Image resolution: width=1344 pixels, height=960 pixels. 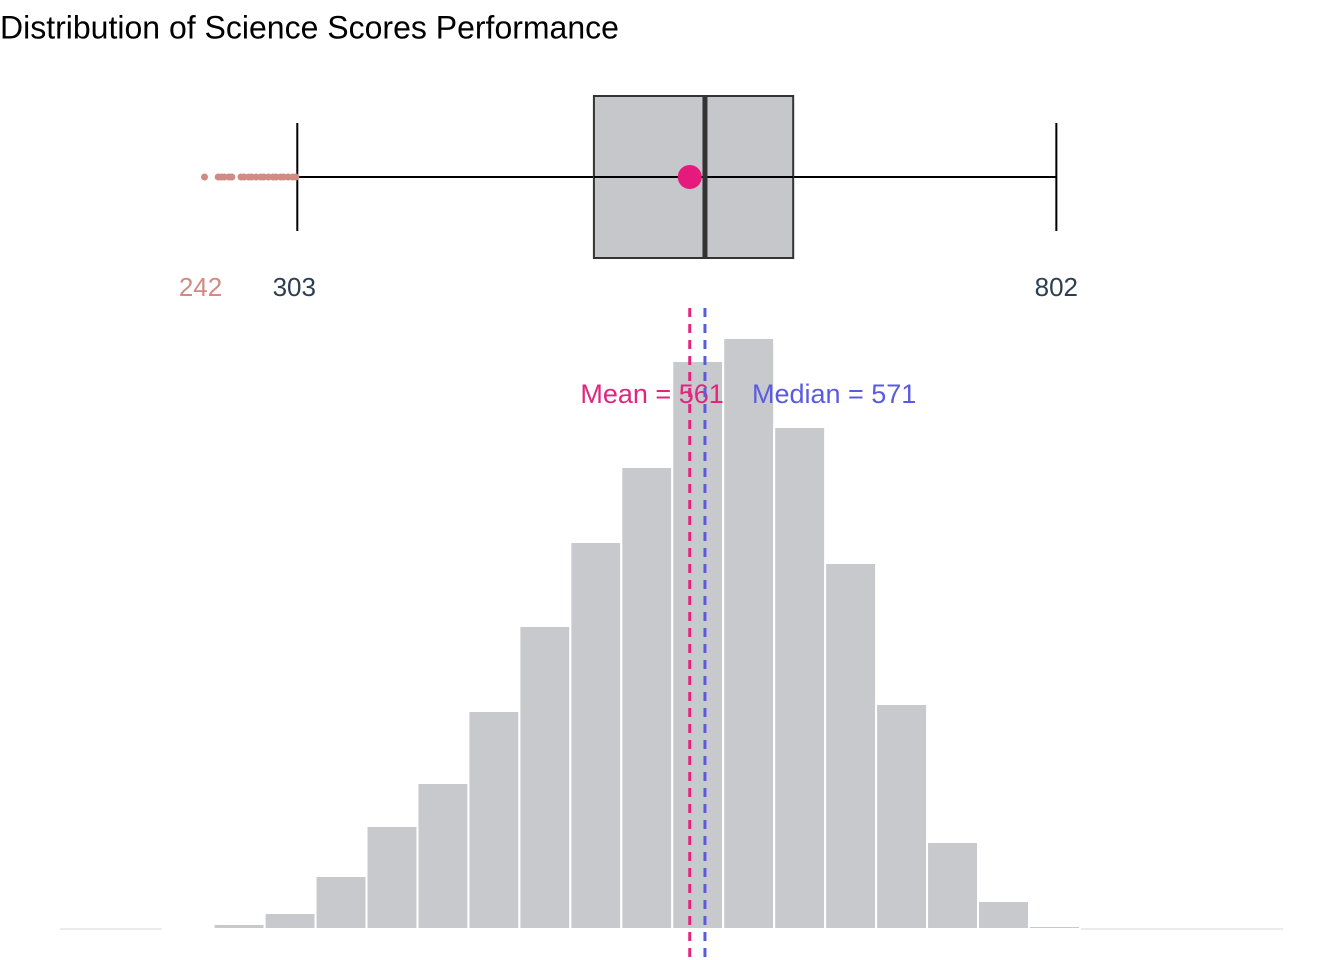 I want to click on mean-point, so click(x=689, y=177).